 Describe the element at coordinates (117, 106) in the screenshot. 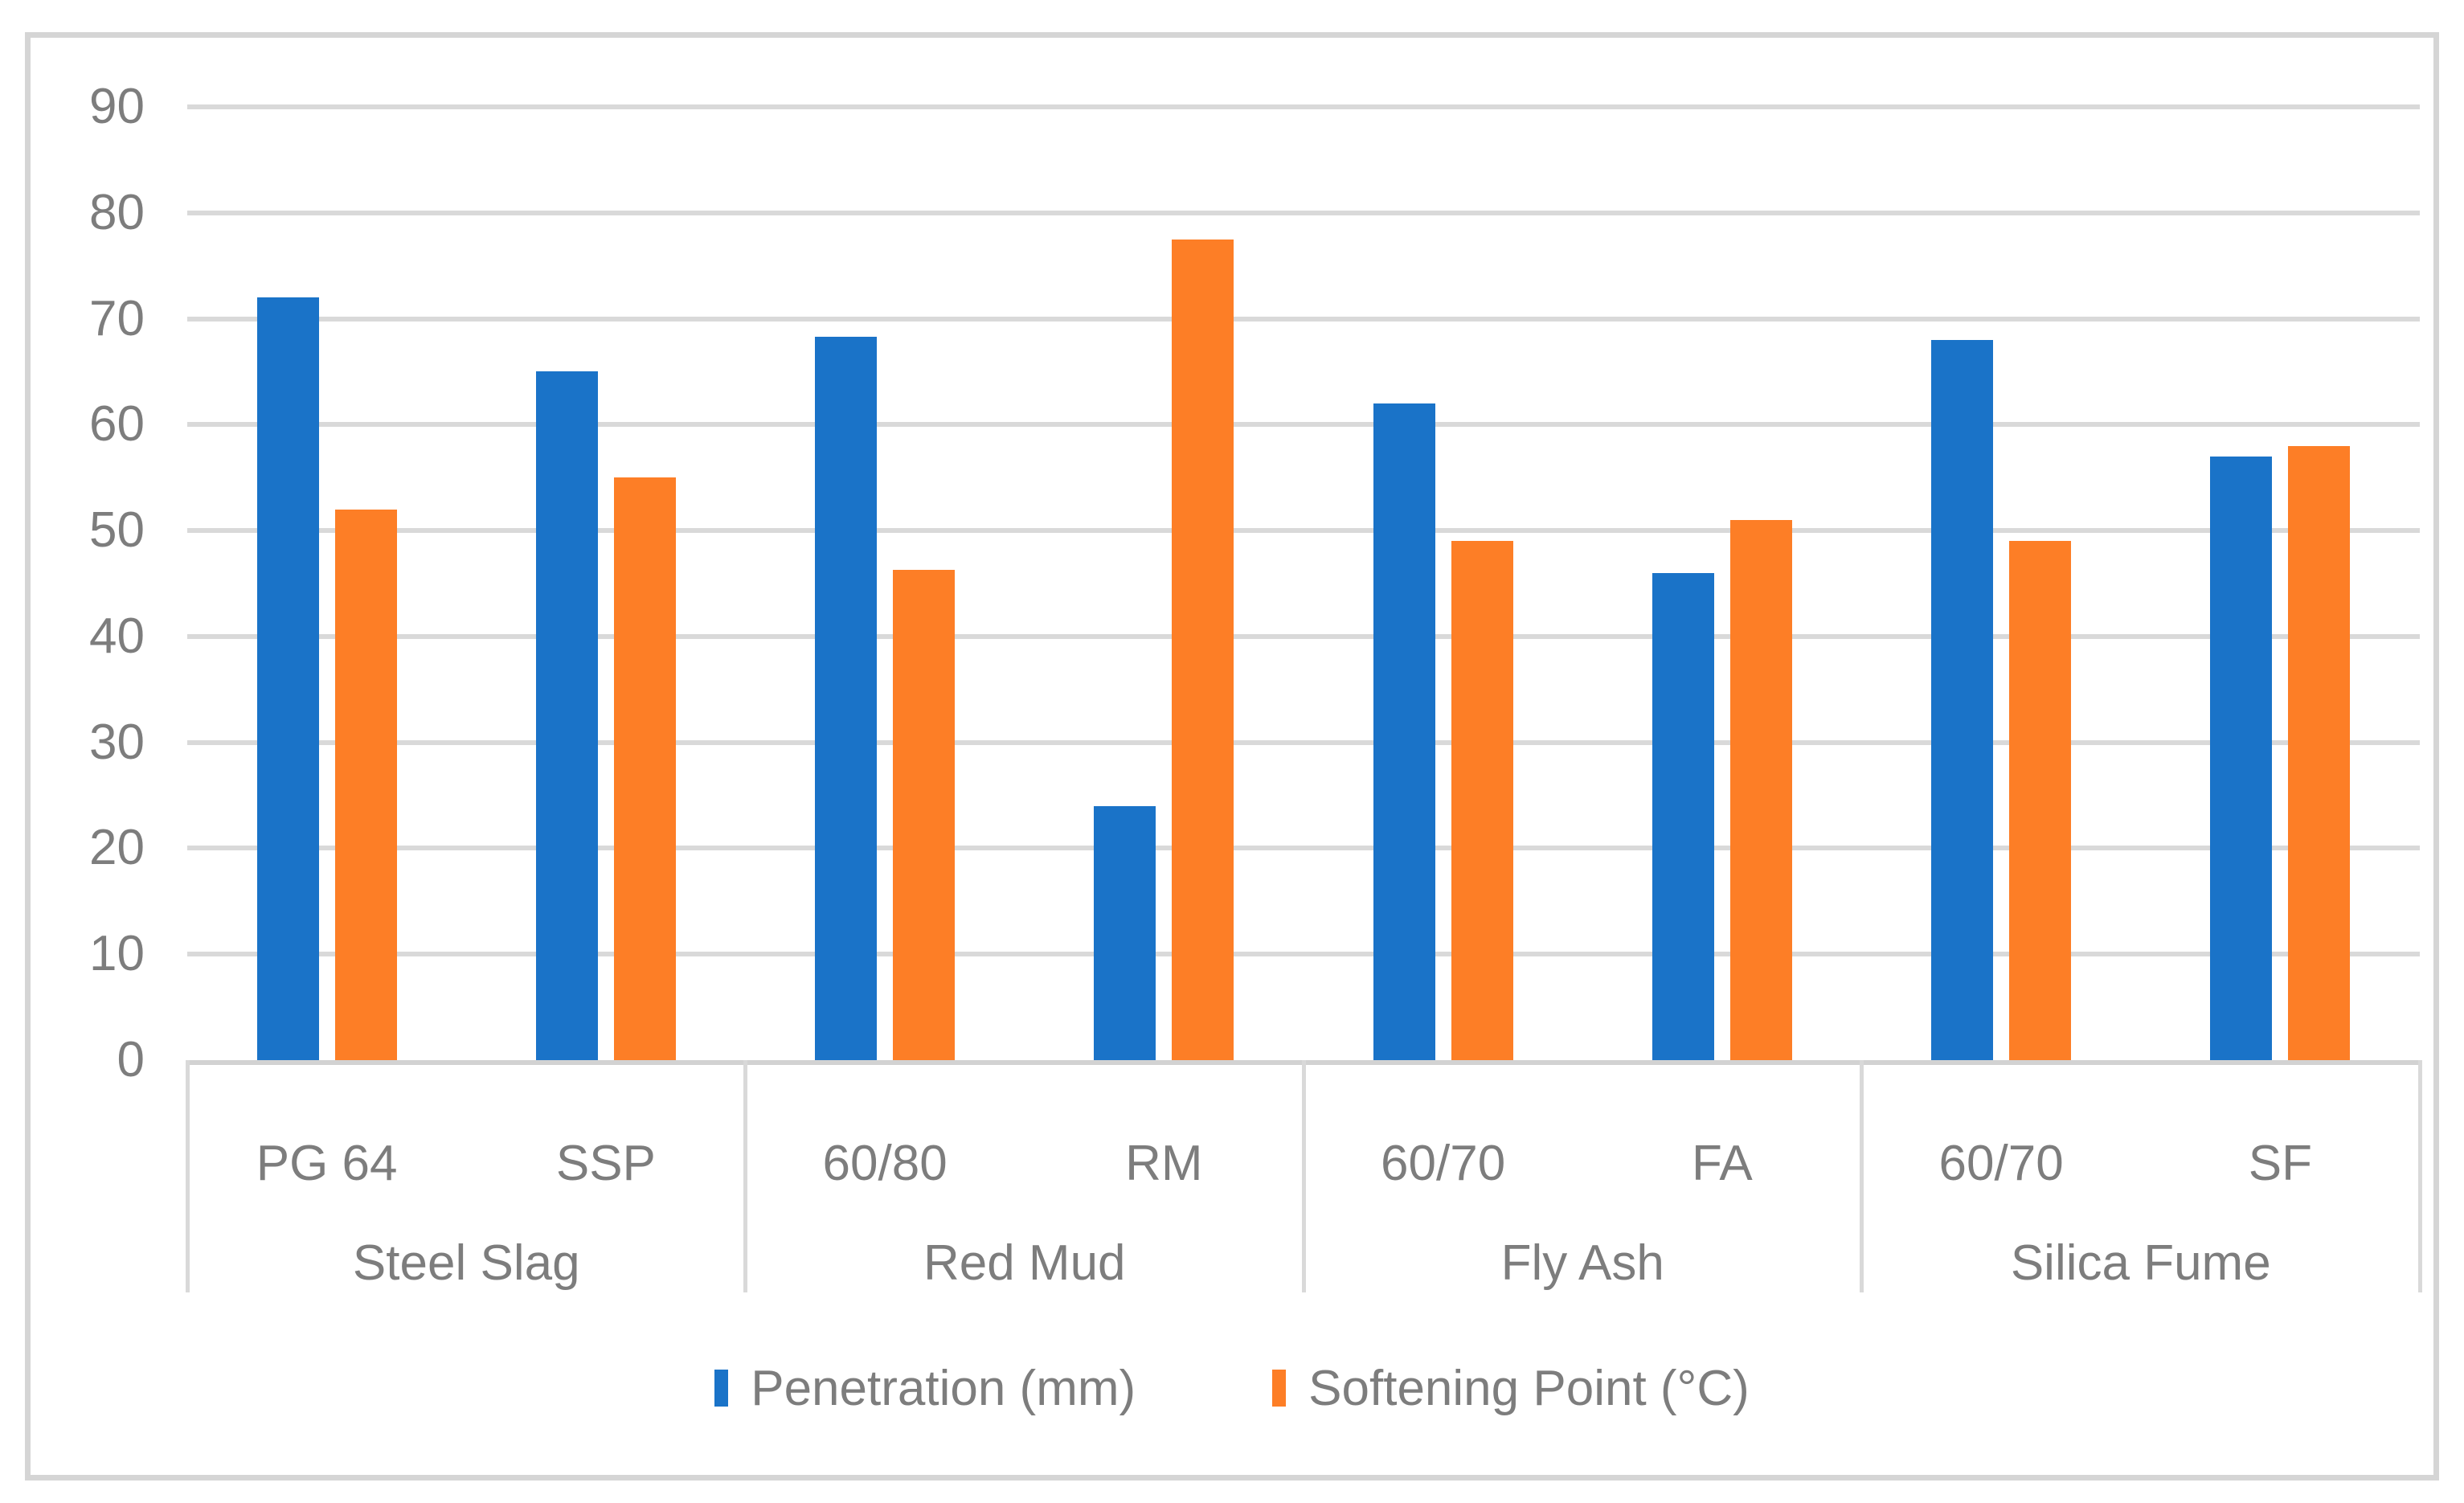

I see `y-axis-tick-label: 90` at that location.